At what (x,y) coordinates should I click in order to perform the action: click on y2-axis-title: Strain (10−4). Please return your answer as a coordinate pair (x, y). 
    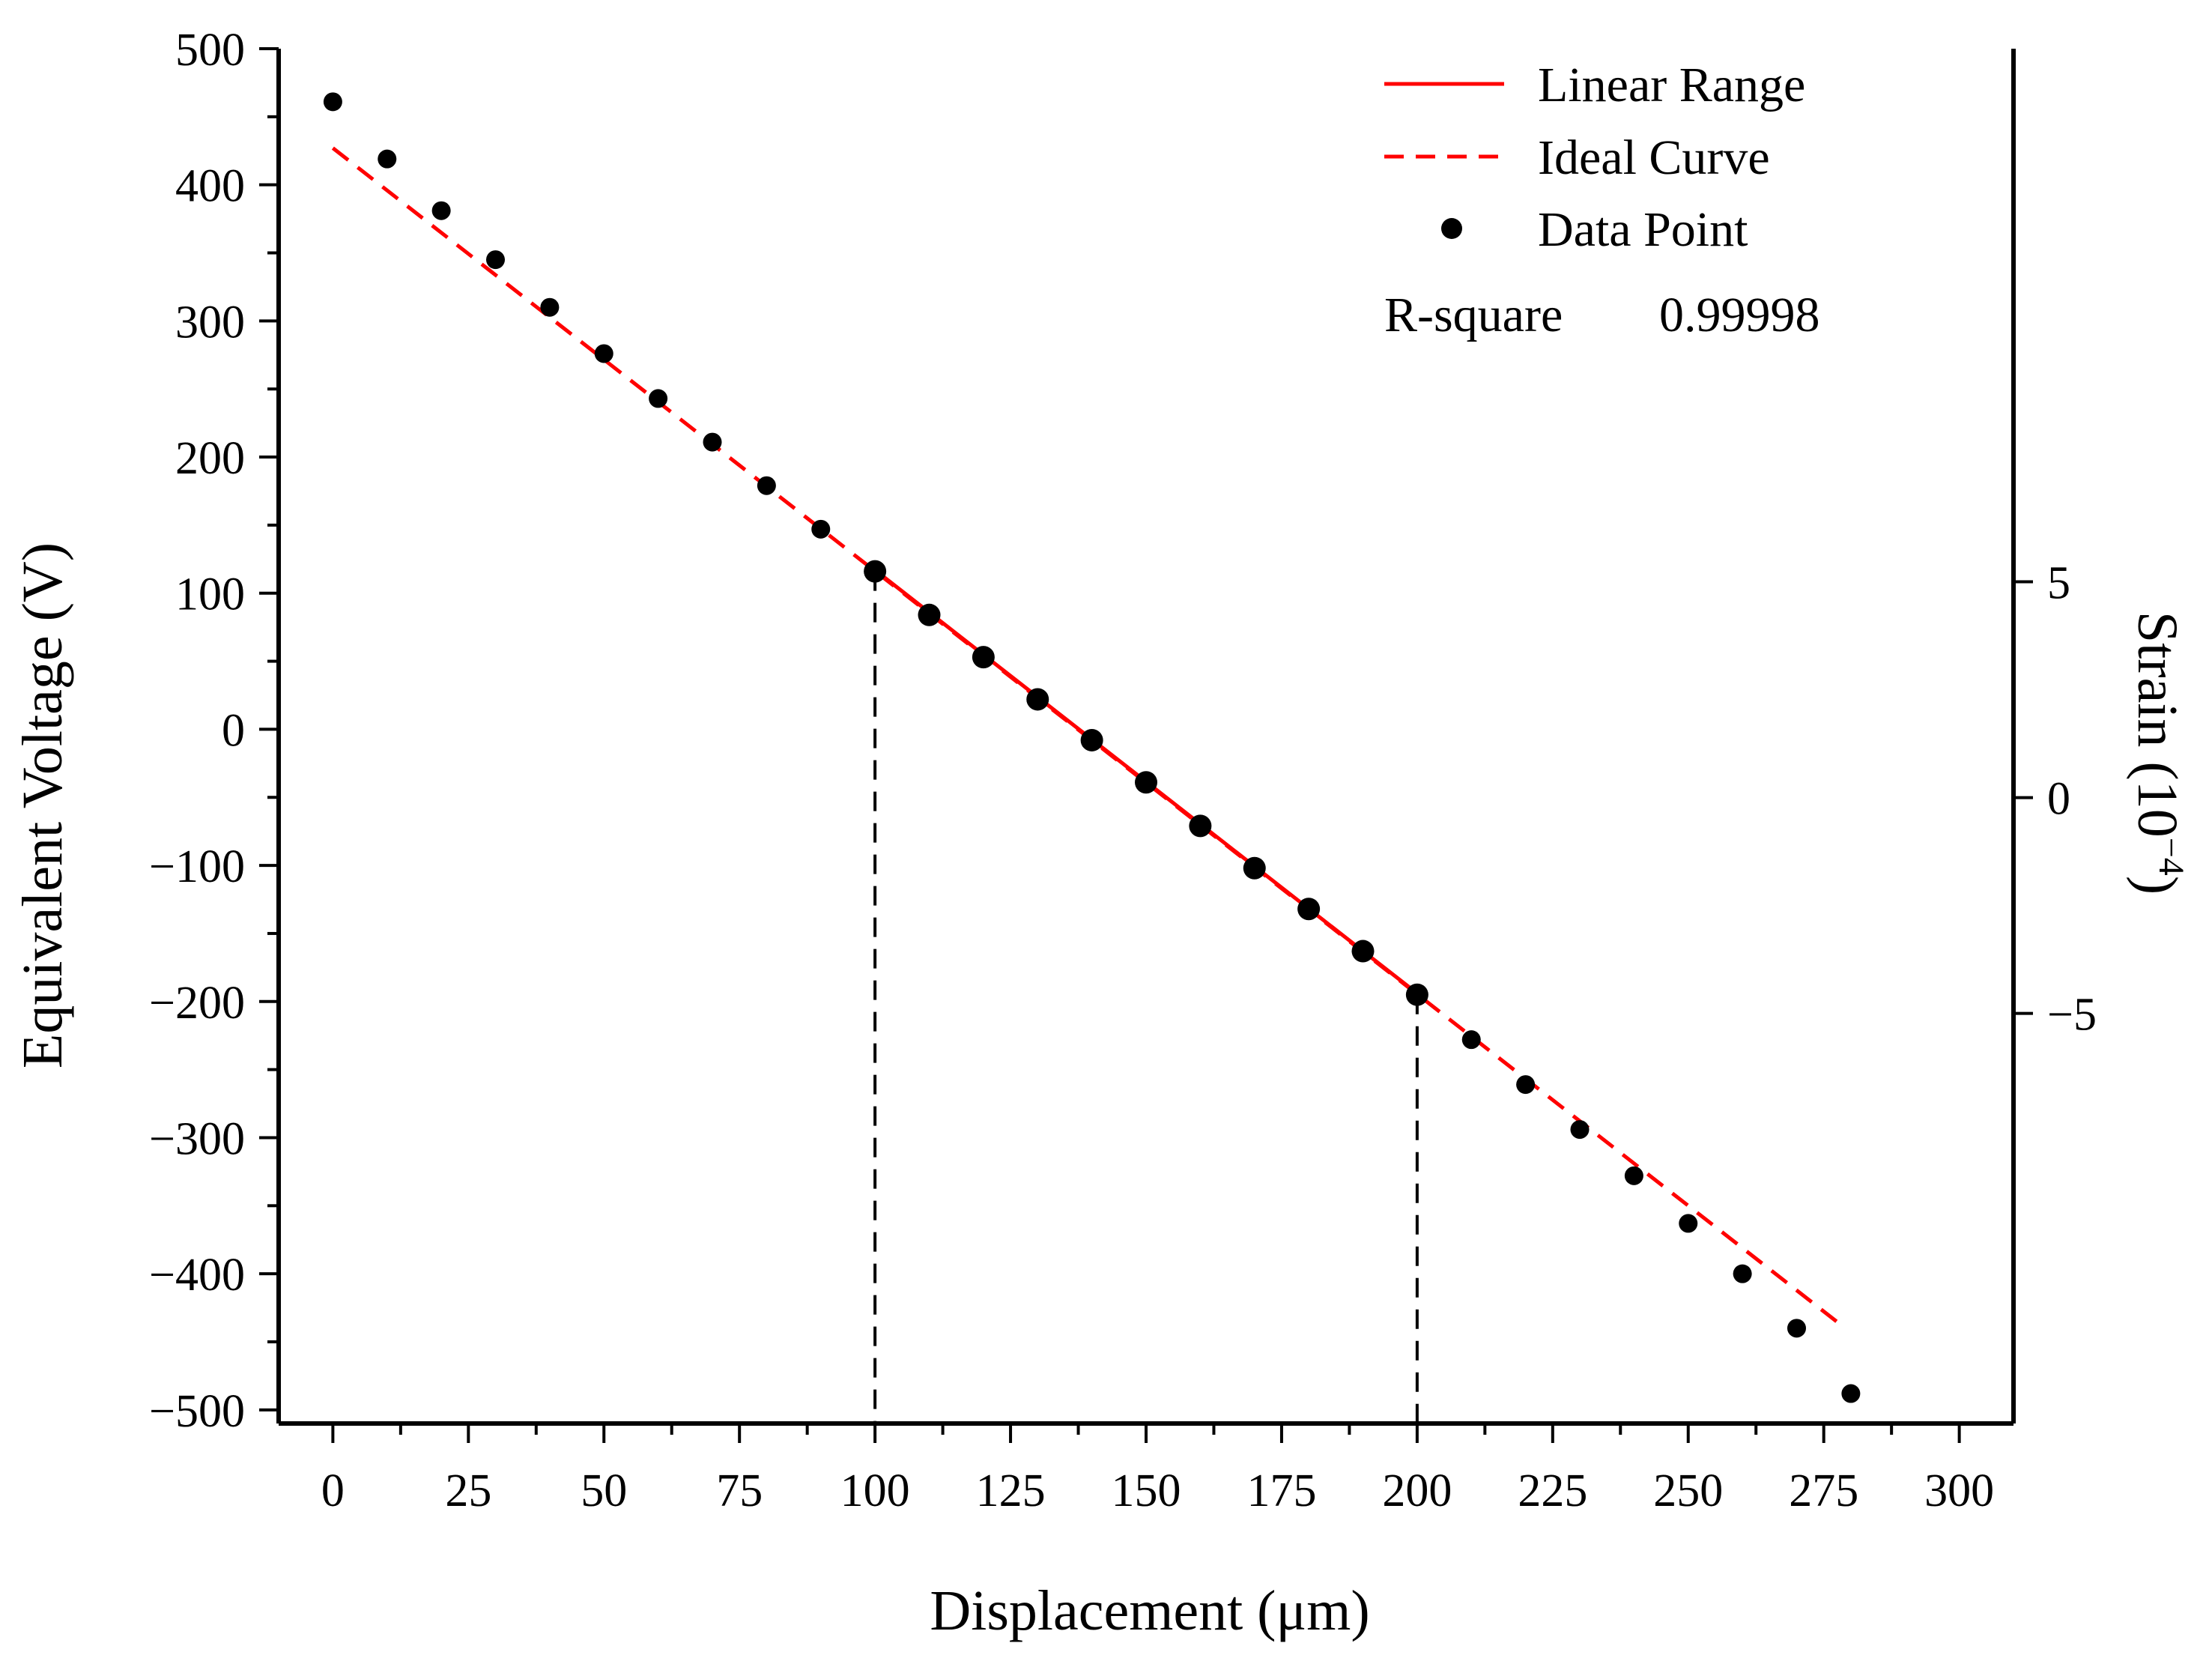
    Looking at the image, I should click on (2158, 753).